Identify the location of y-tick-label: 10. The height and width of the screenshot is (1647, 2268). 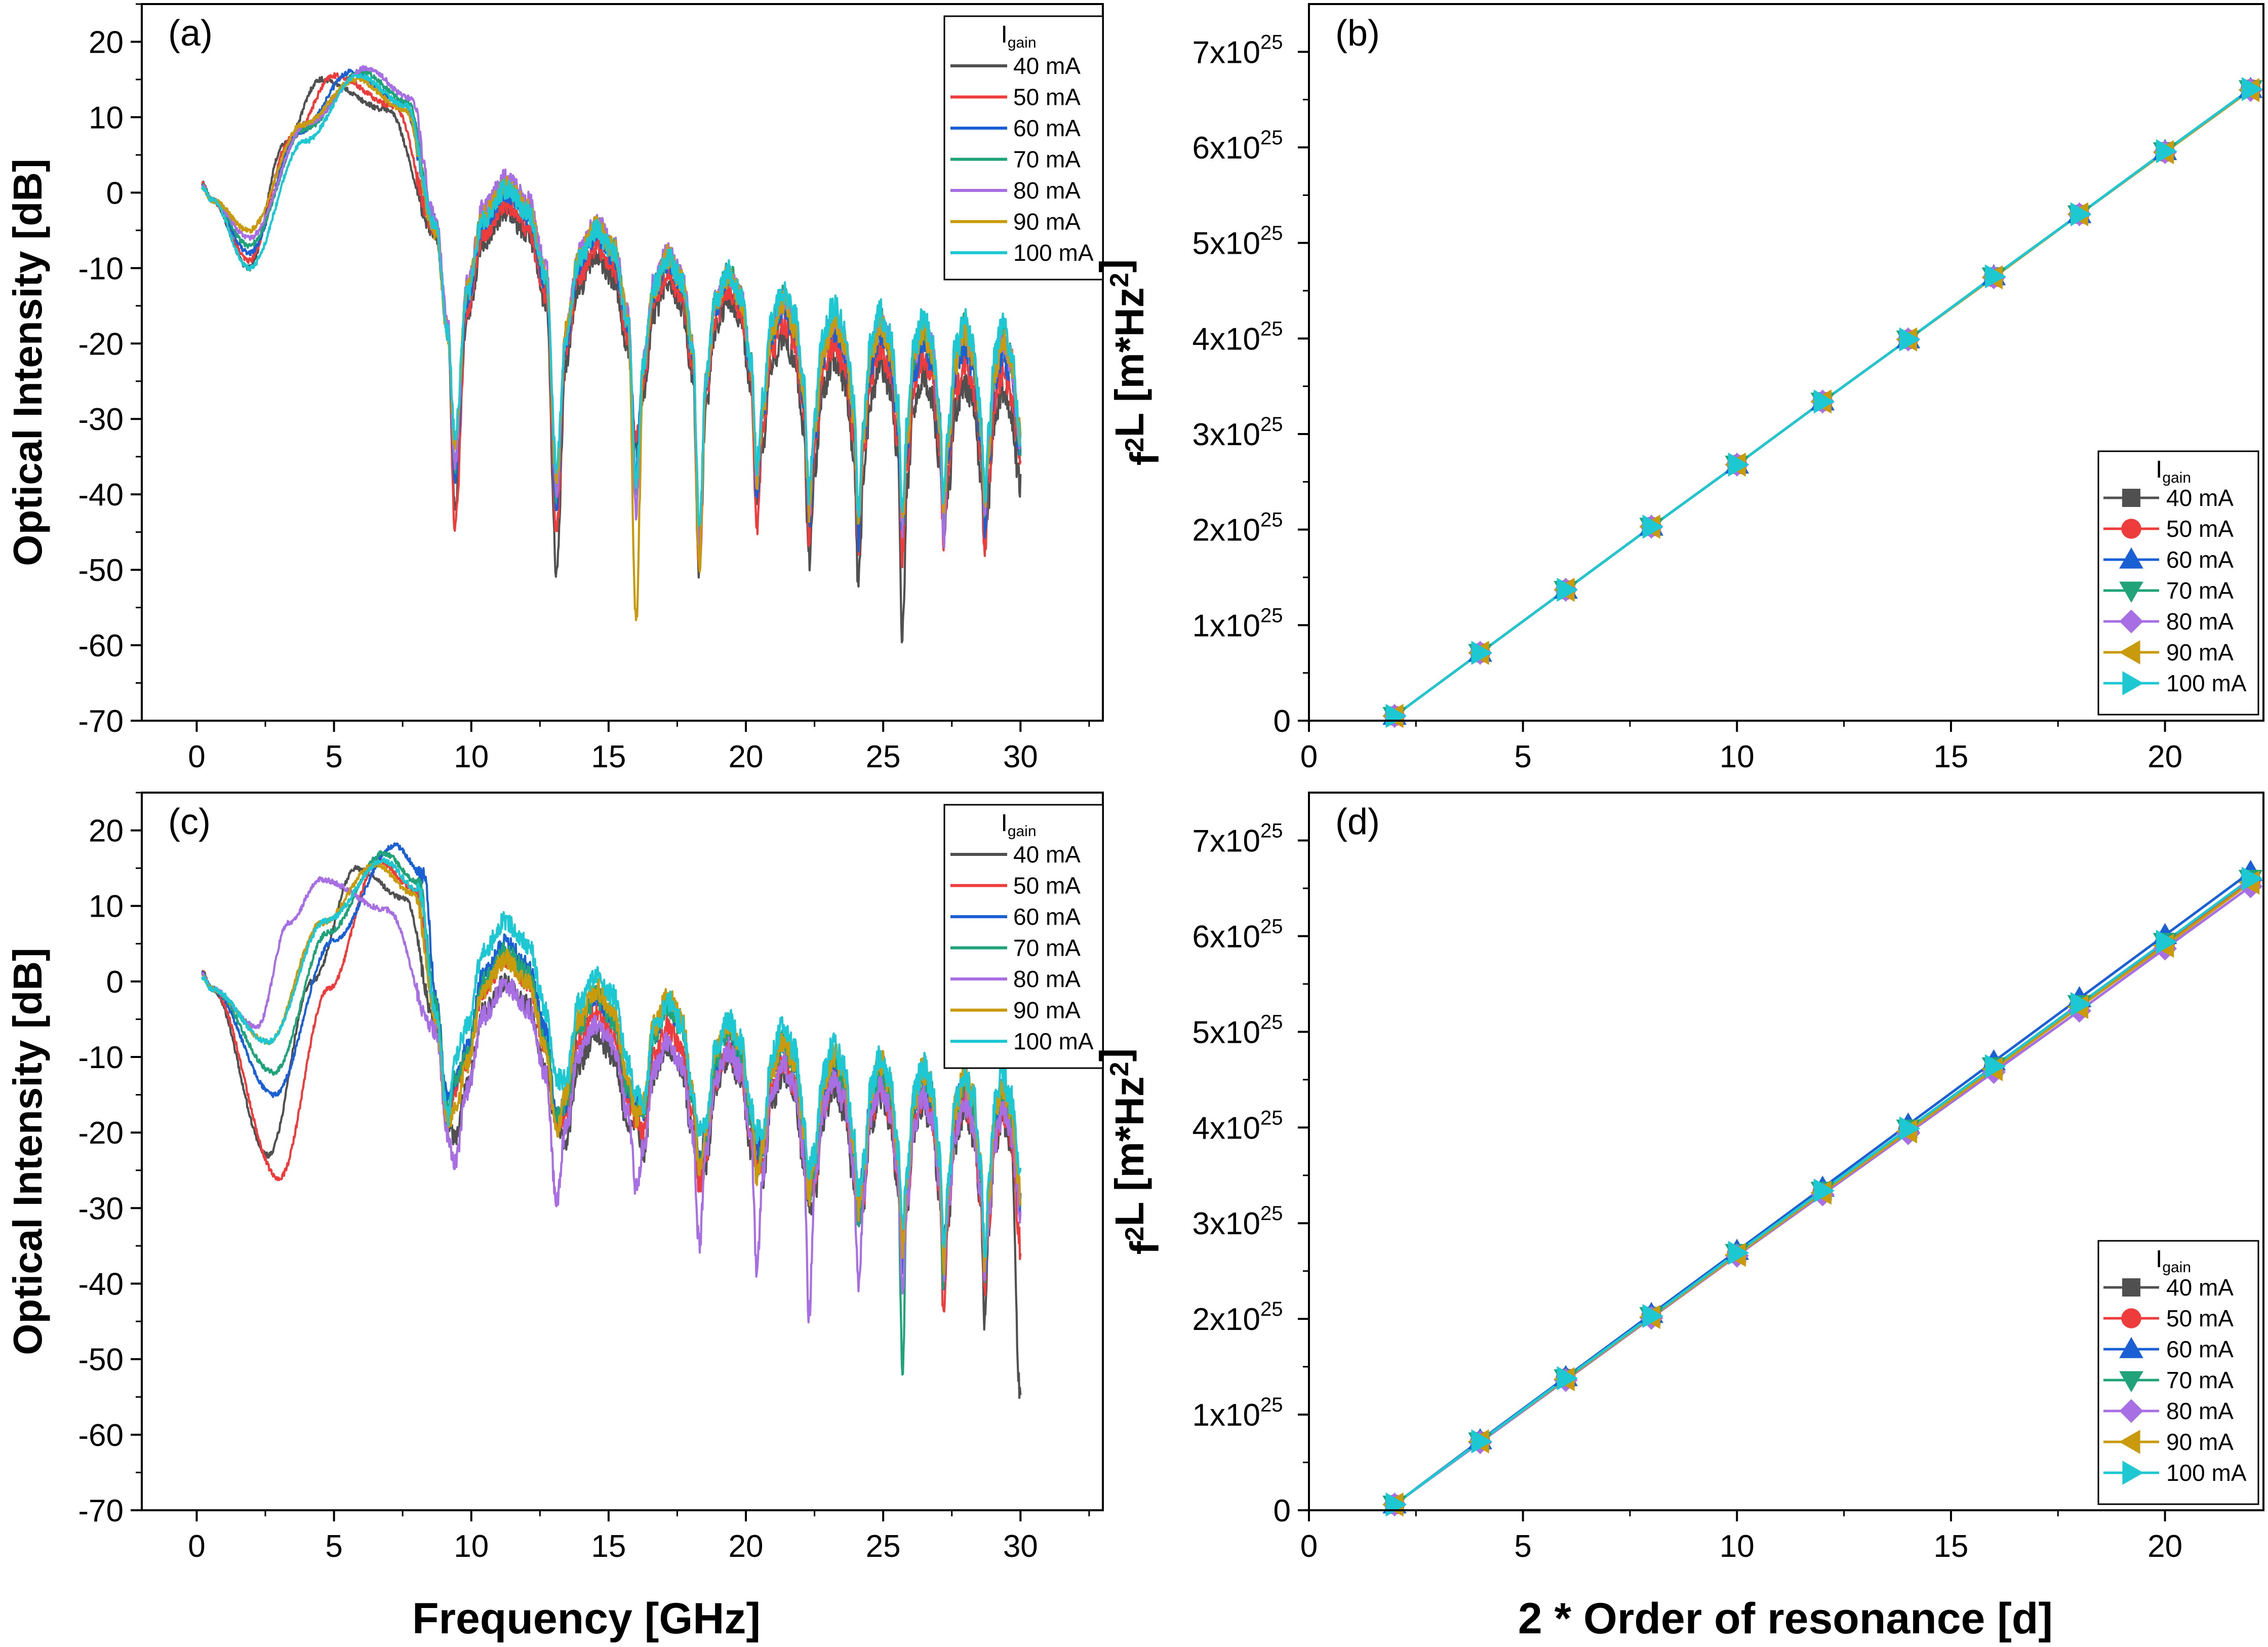
(107, 906).